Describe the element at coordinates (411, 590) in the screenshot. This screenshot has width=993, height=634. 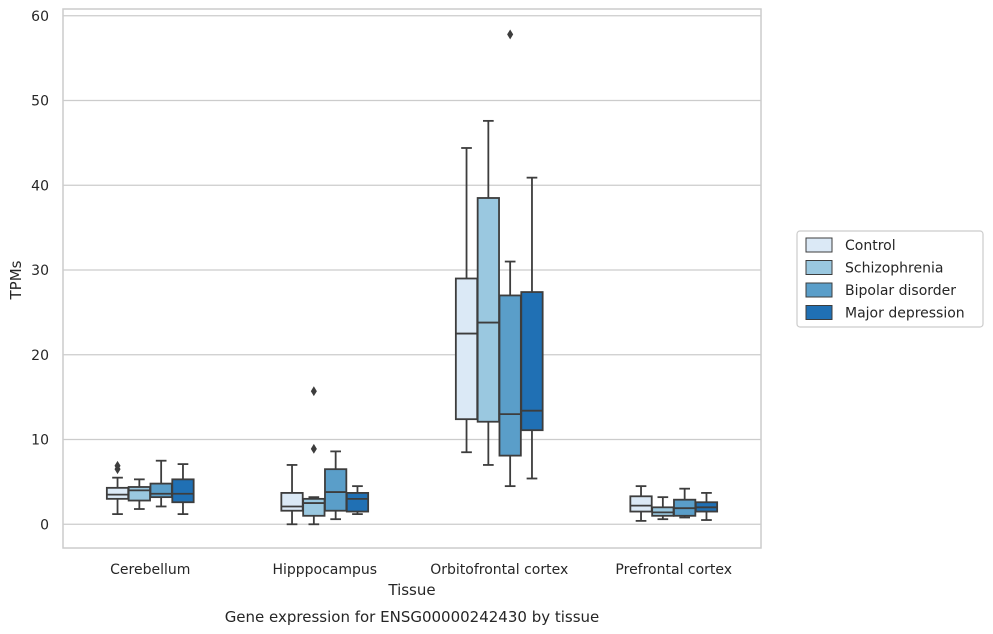
I see `x-axis-title: Tissue` at that location.